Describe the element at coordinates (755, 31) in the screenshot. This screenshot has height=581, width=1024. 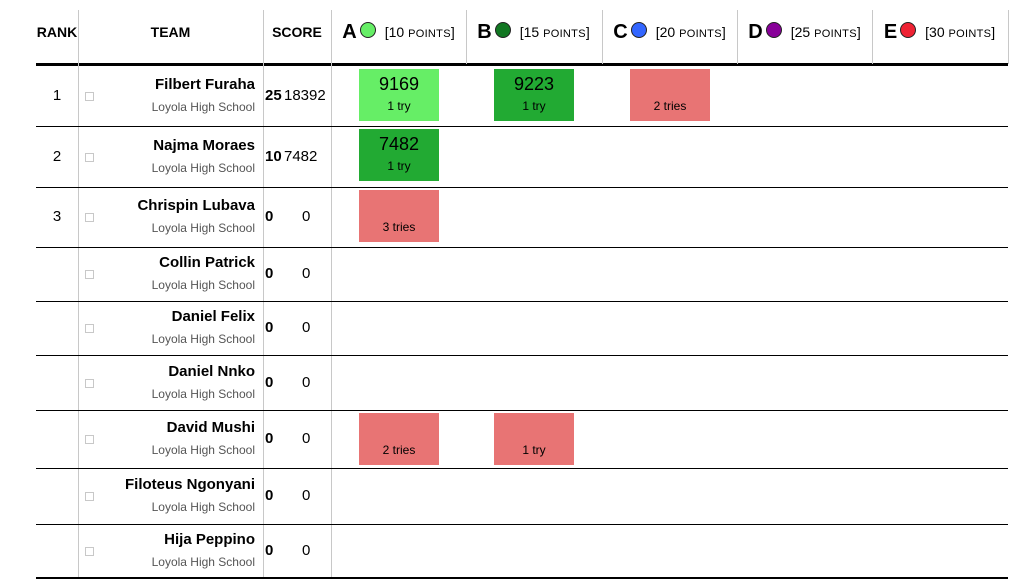
I see `problem-letter: D` at that location.